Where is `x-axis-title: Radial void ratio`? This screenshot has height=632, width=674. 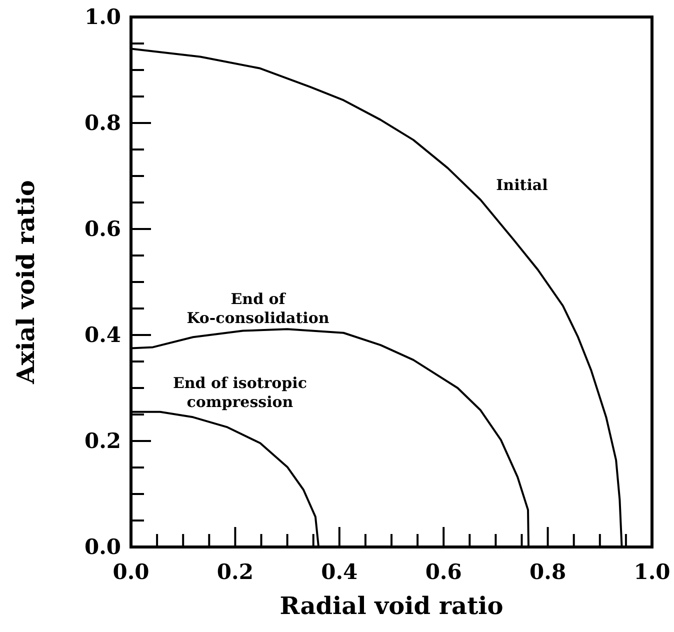
x-axis-title: Radial void ratio is located at coordinates (392, 605).